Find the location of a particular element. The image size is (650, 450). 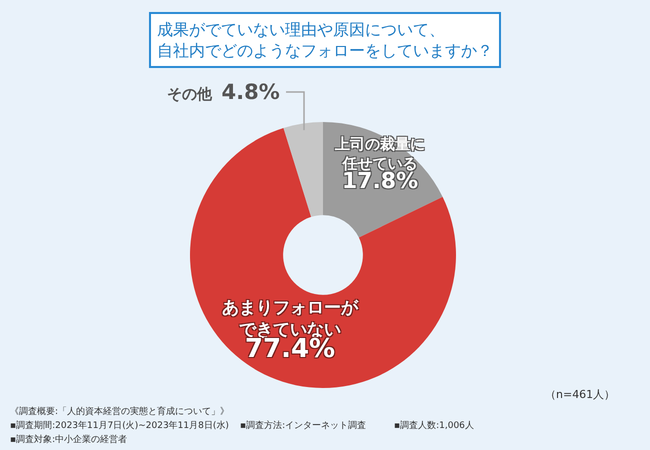

text: （n=461人） is located at coordinates (580, 394).